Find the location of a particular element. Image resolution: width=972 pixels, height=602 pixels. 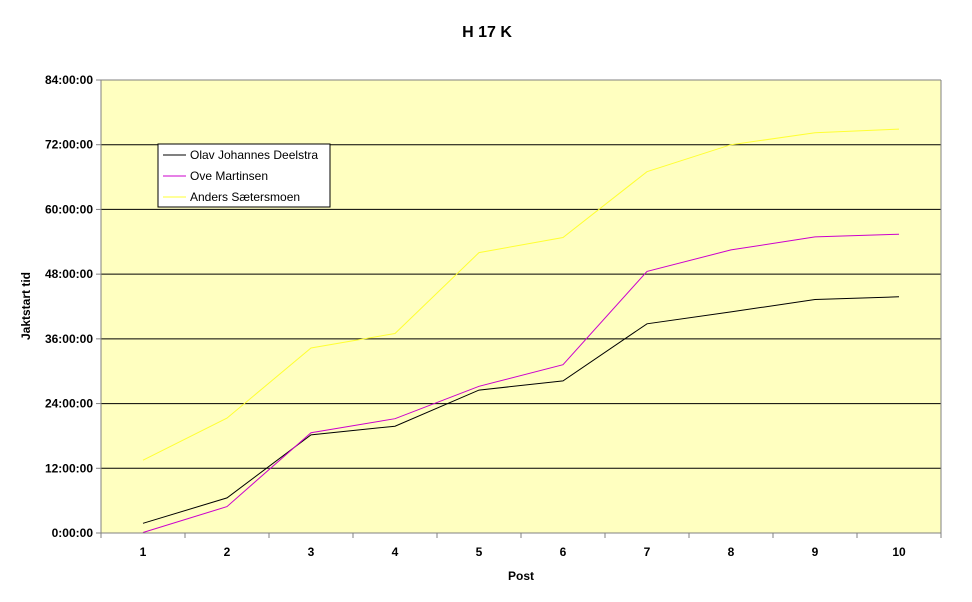

x-tick-label: 10 is located at coordinates (899, 552).